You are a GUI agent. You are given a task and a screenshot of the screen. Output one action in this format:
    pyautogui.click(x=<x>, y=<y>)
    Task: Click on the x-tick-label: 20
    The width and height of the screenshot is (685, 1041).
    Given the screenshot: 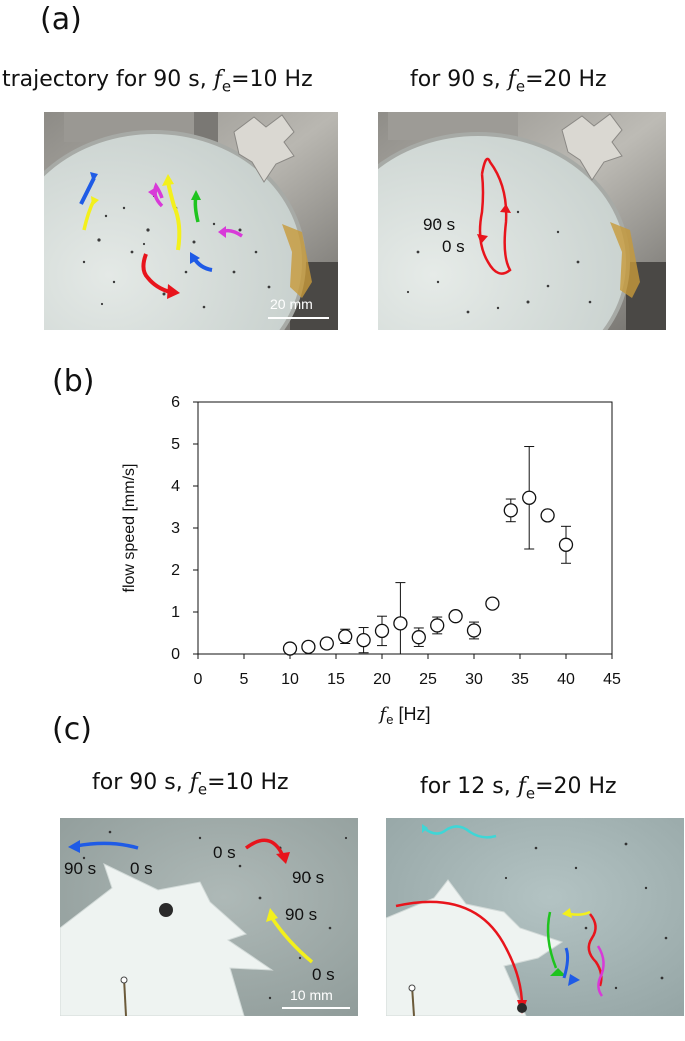 What is the action you would take?
    pyautogui.click(x=382, y=679)
    